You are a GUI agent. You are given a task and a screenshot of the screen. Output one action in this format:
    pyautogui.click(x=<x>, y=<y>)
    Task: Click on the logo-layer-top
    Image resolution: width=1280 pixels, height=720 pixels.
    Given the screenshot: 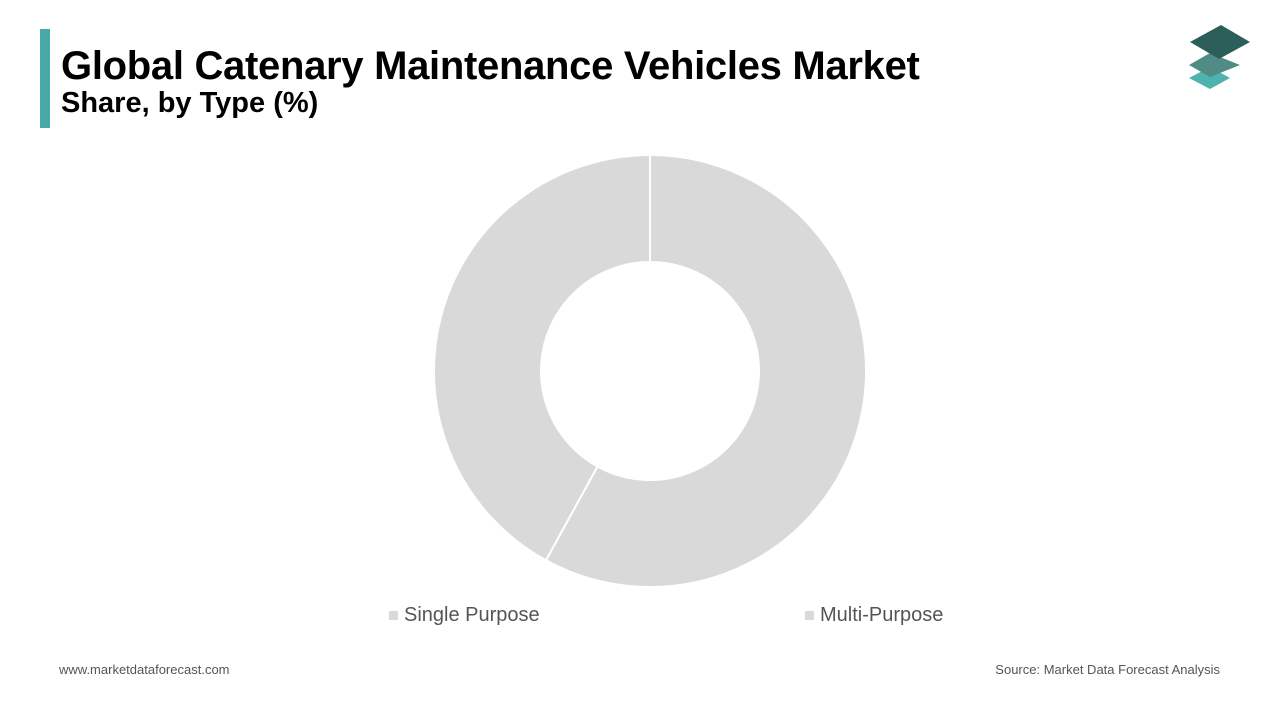 What is the action you would take?
    pyautogui.click(x=1220, y=42)
    